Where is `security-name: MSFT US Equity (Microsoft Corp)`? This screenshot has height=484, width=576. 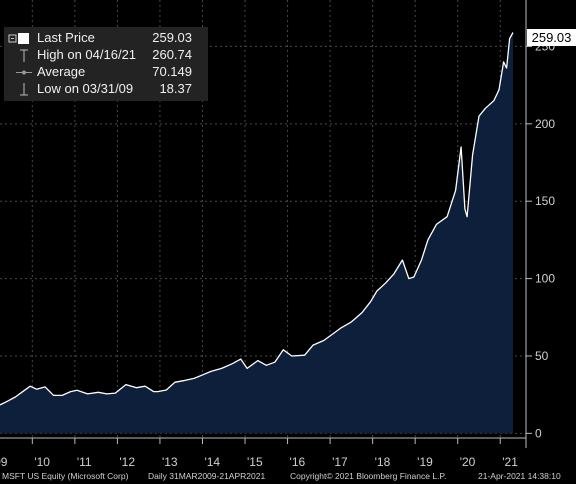
security-name: MSFT US Equity (Microsoft Corp) is located at coordinates (65, 476).